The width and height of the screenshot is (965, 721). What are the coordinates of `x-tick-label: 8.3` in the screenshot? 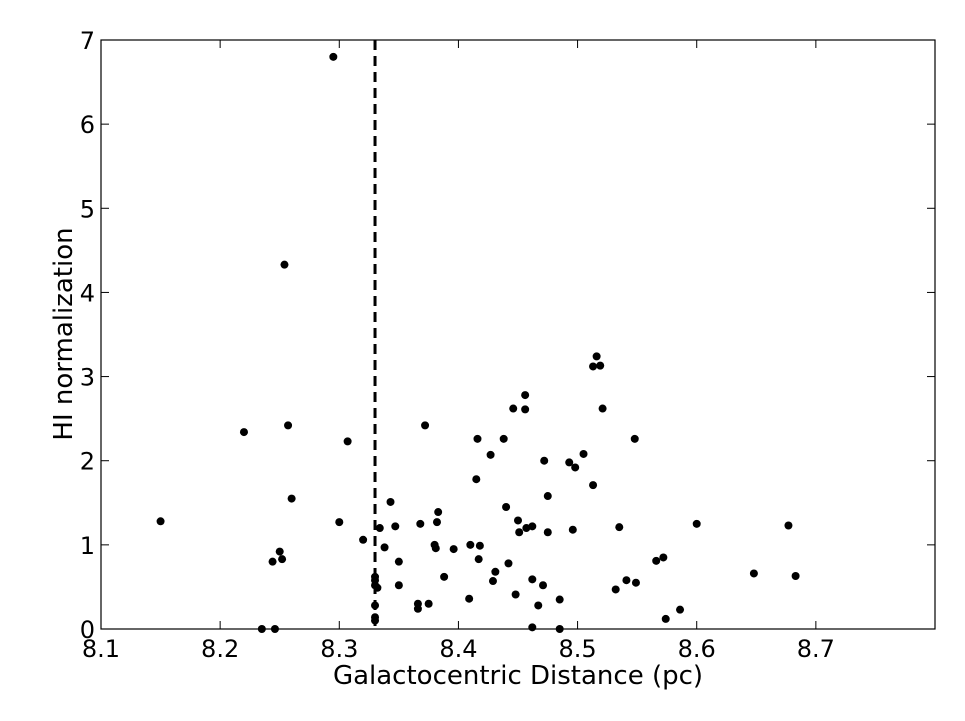 It's located at (339, 649).